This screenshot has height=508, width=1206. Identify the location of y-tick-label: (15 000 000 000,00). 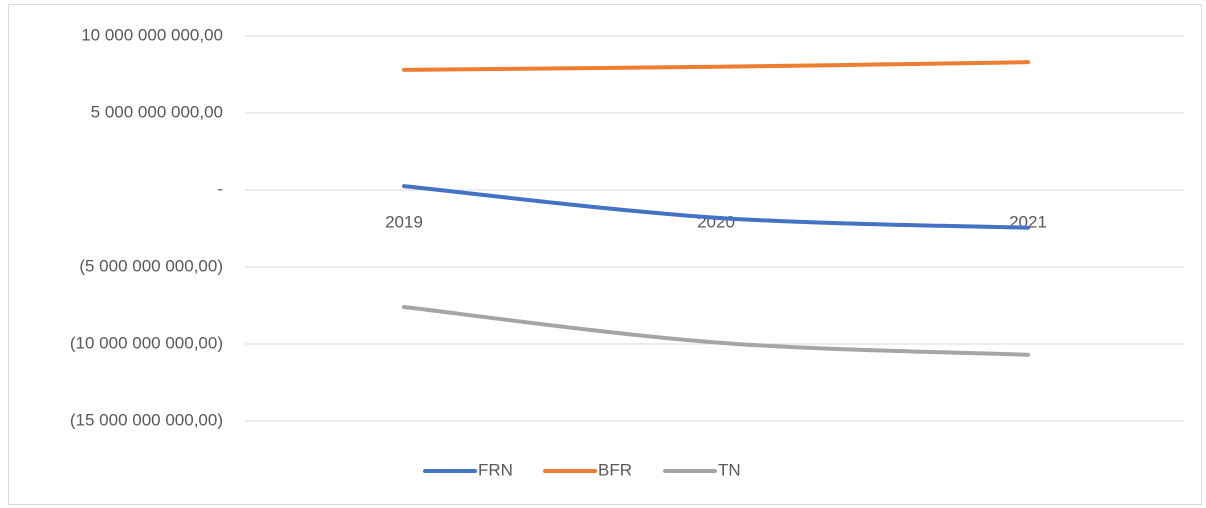
(146, 419).